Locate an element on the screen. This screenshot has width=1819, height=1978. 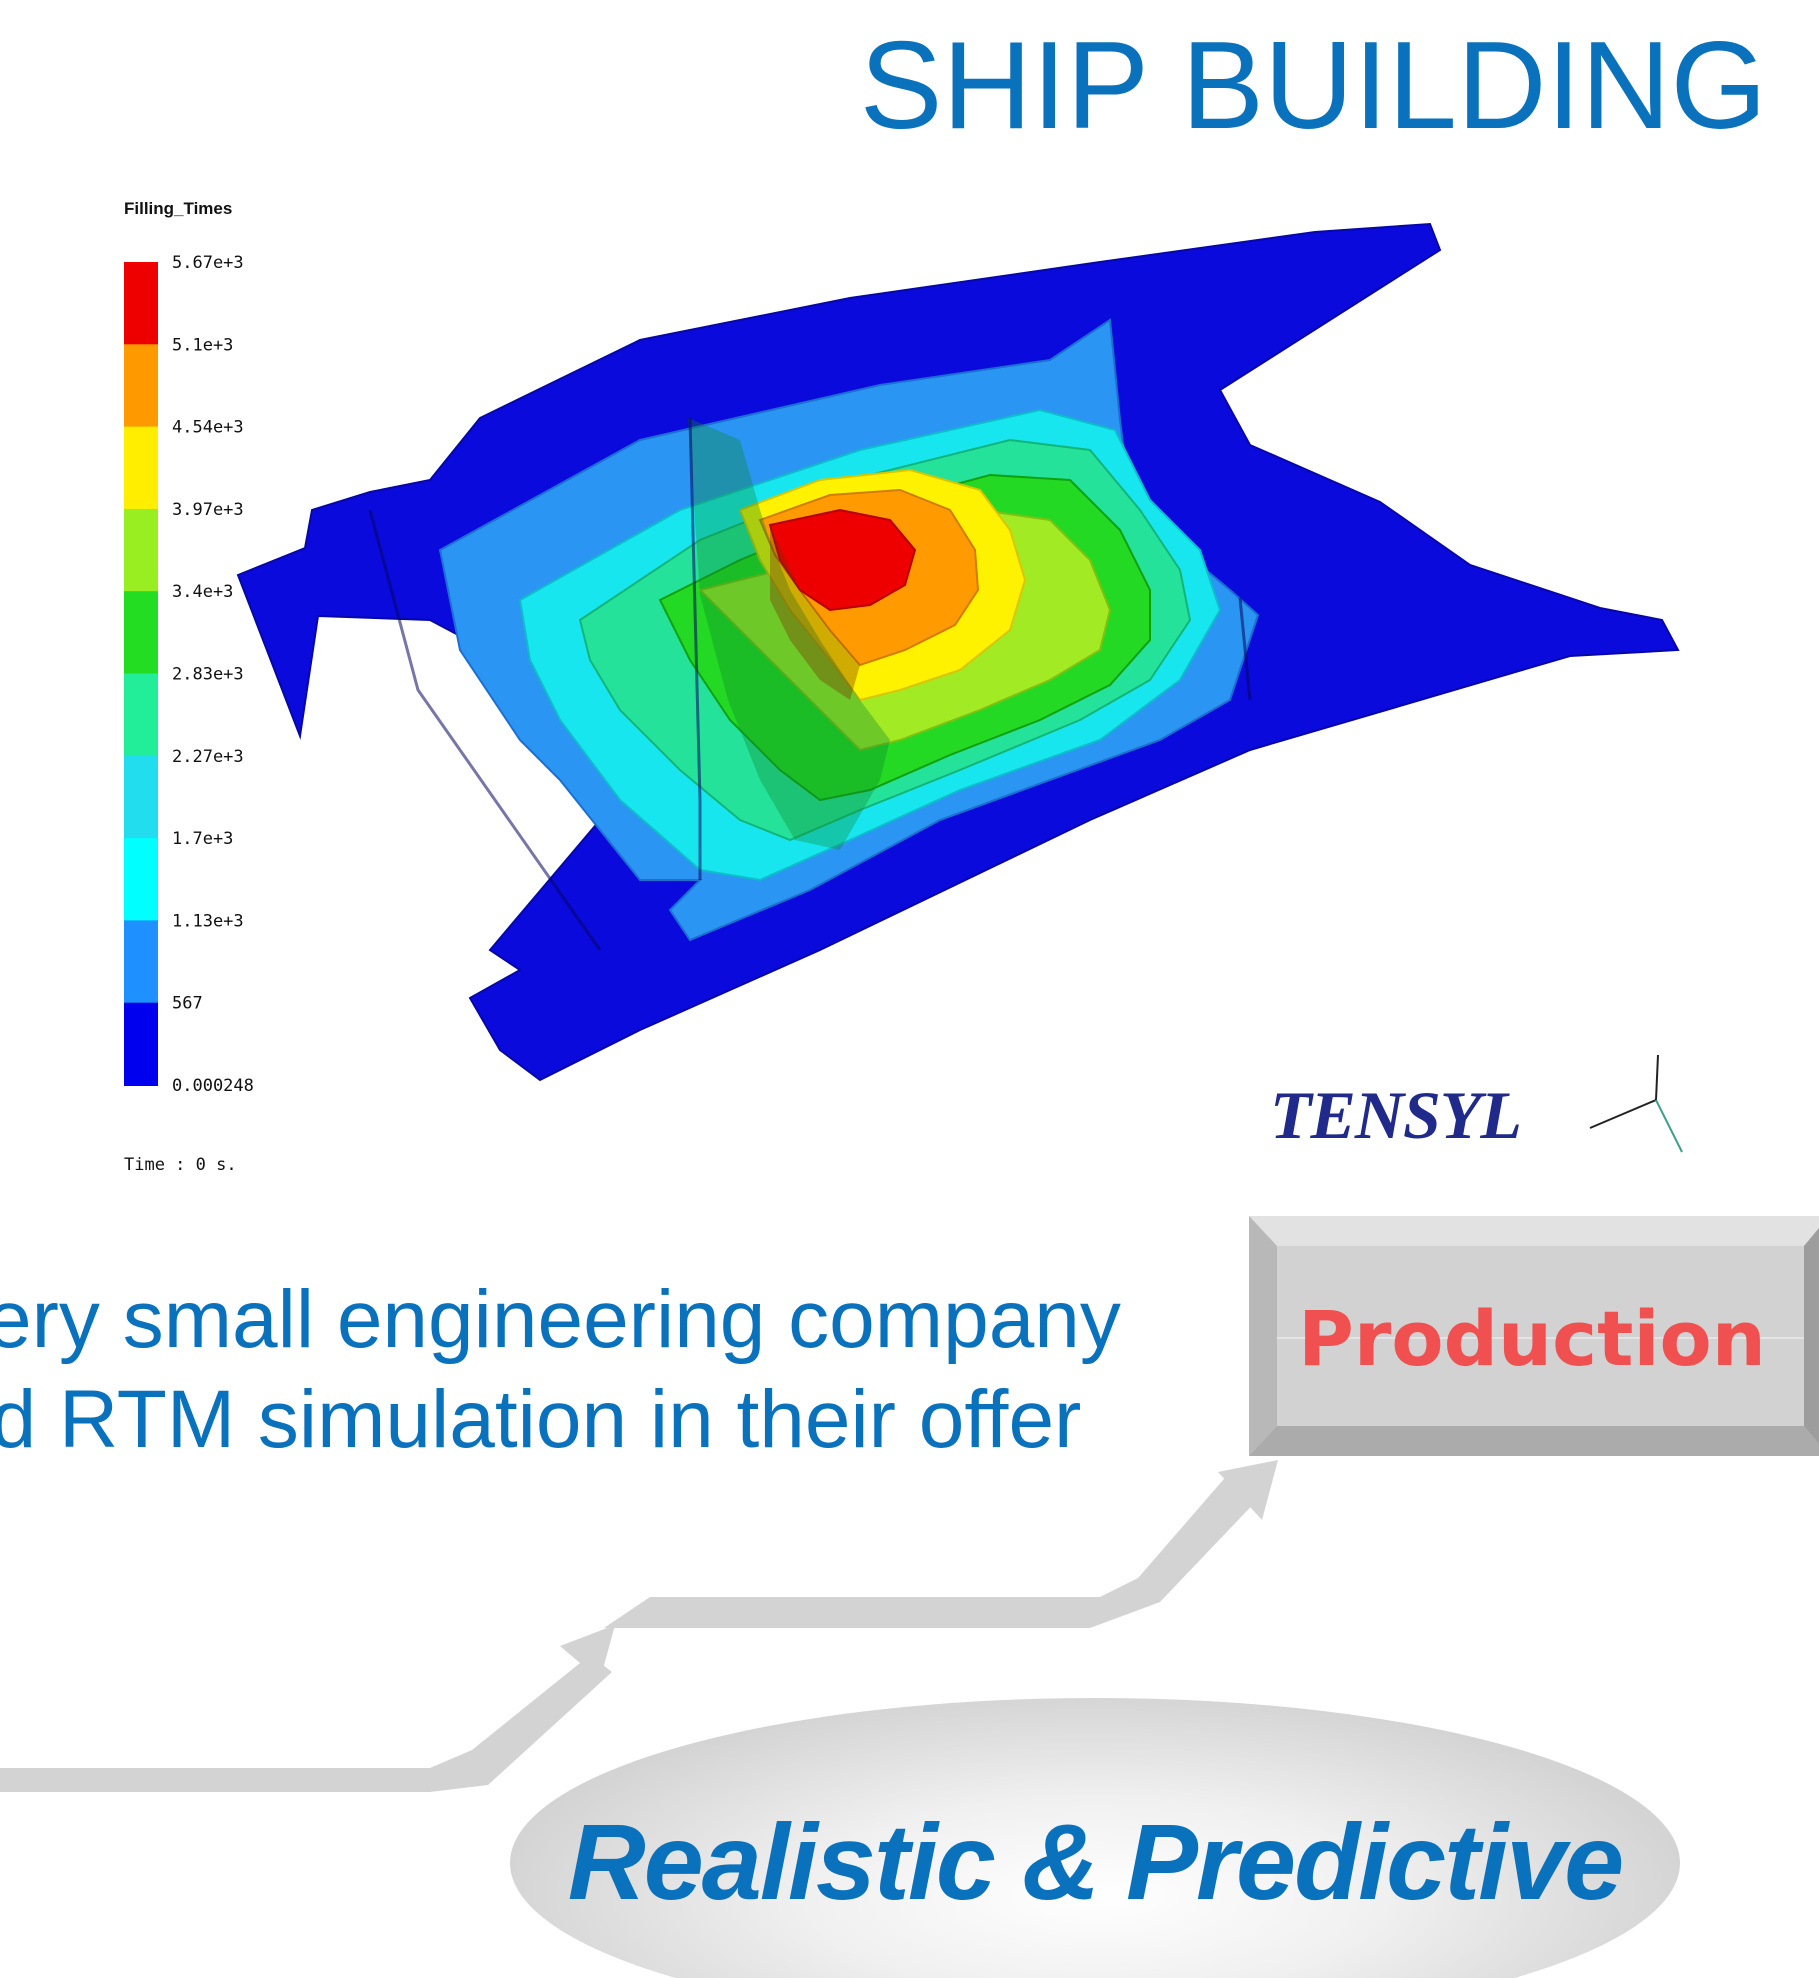
legend-value-label: 0.000248 is located at coordinates (213, 1086).